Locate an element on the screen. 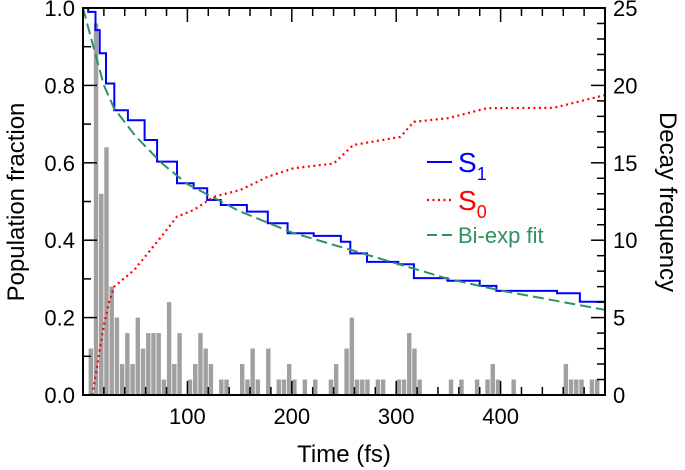  legend-item: S1 is located at coordinates (457, 165).